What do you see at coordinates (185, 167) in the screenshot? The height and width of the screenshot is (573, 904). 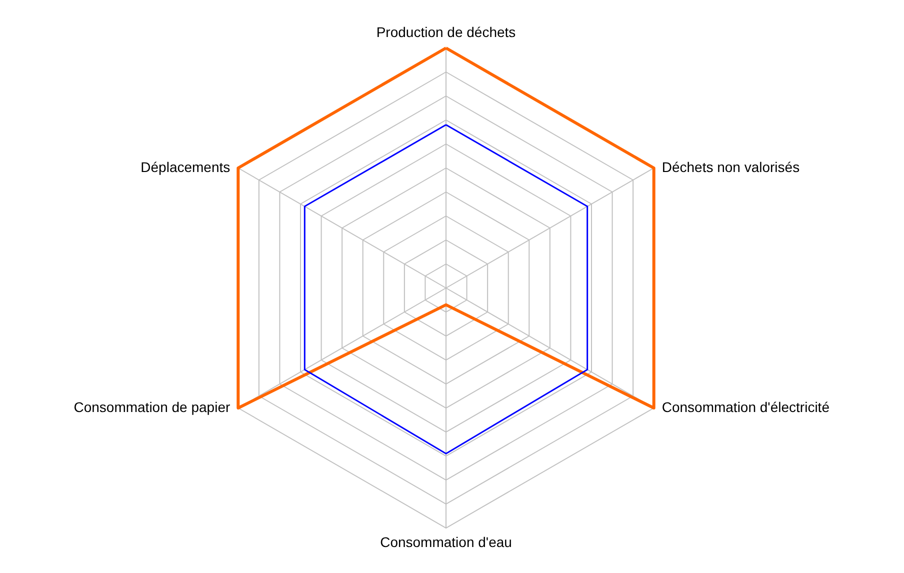 I see `spoke-label: Déplacements` at bounding box center [185, 167].